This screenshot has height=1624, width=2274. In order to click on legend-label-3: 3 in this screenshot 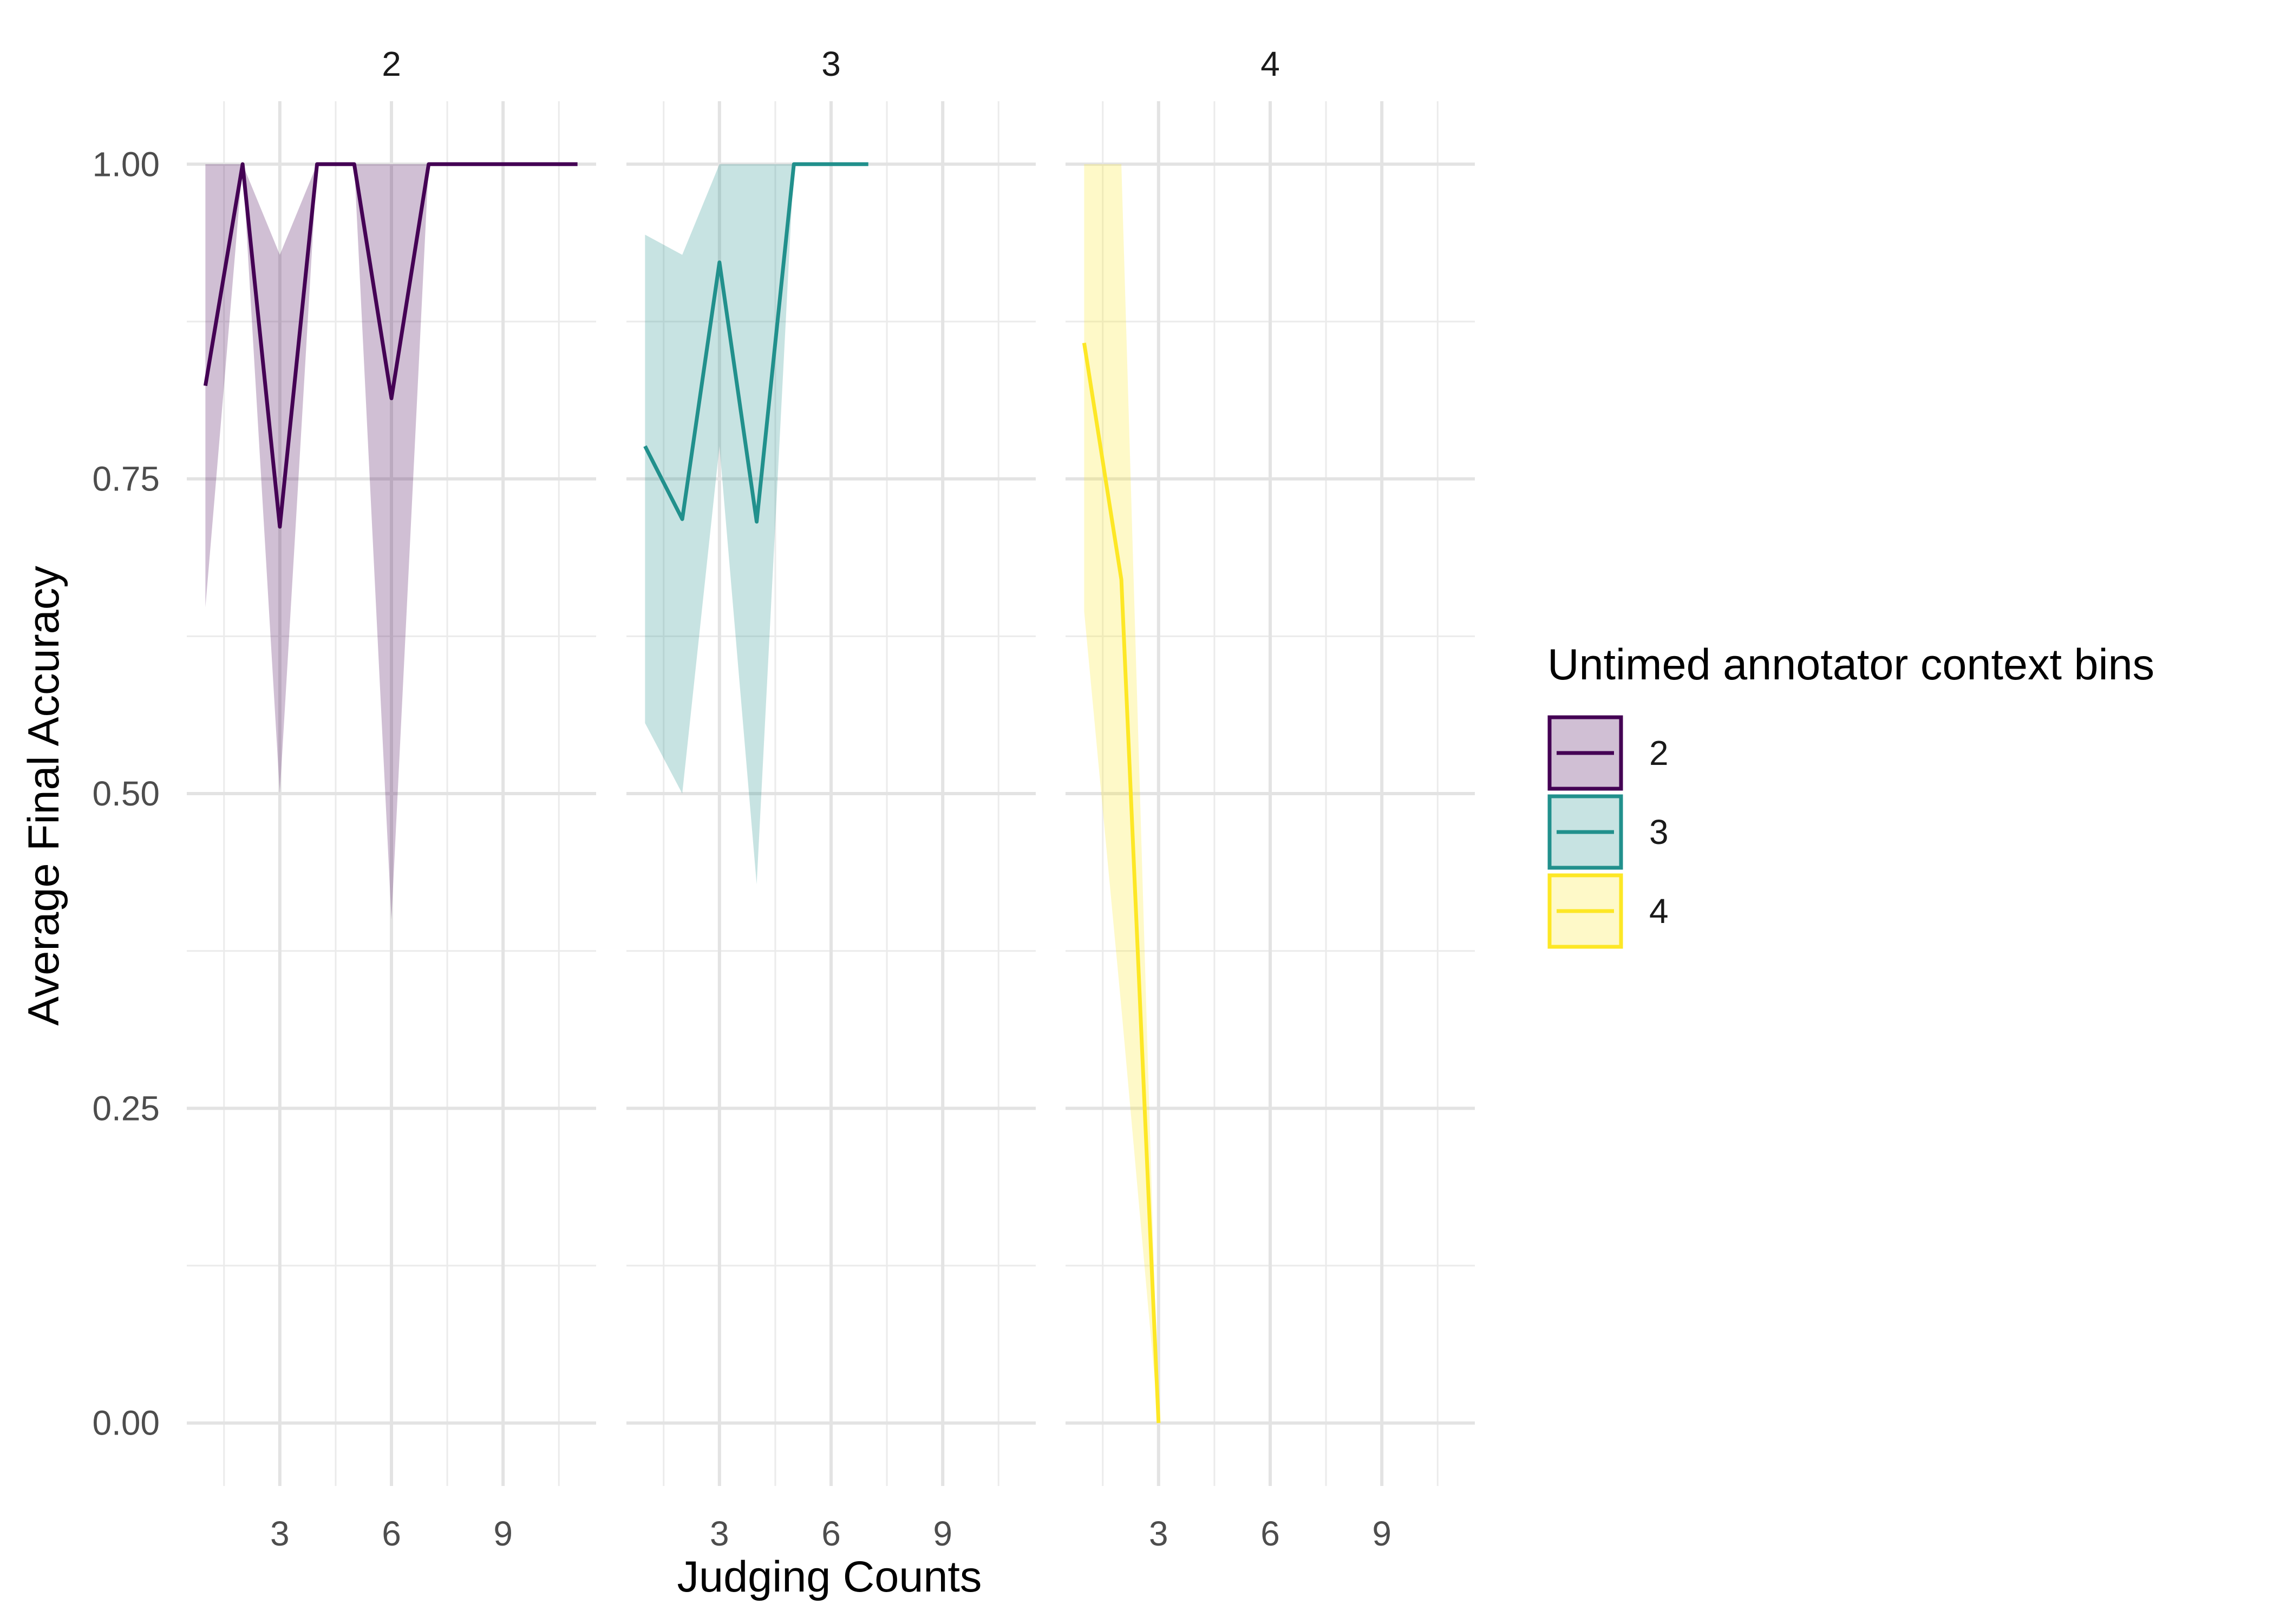, I will do `click(1659, 832)`.